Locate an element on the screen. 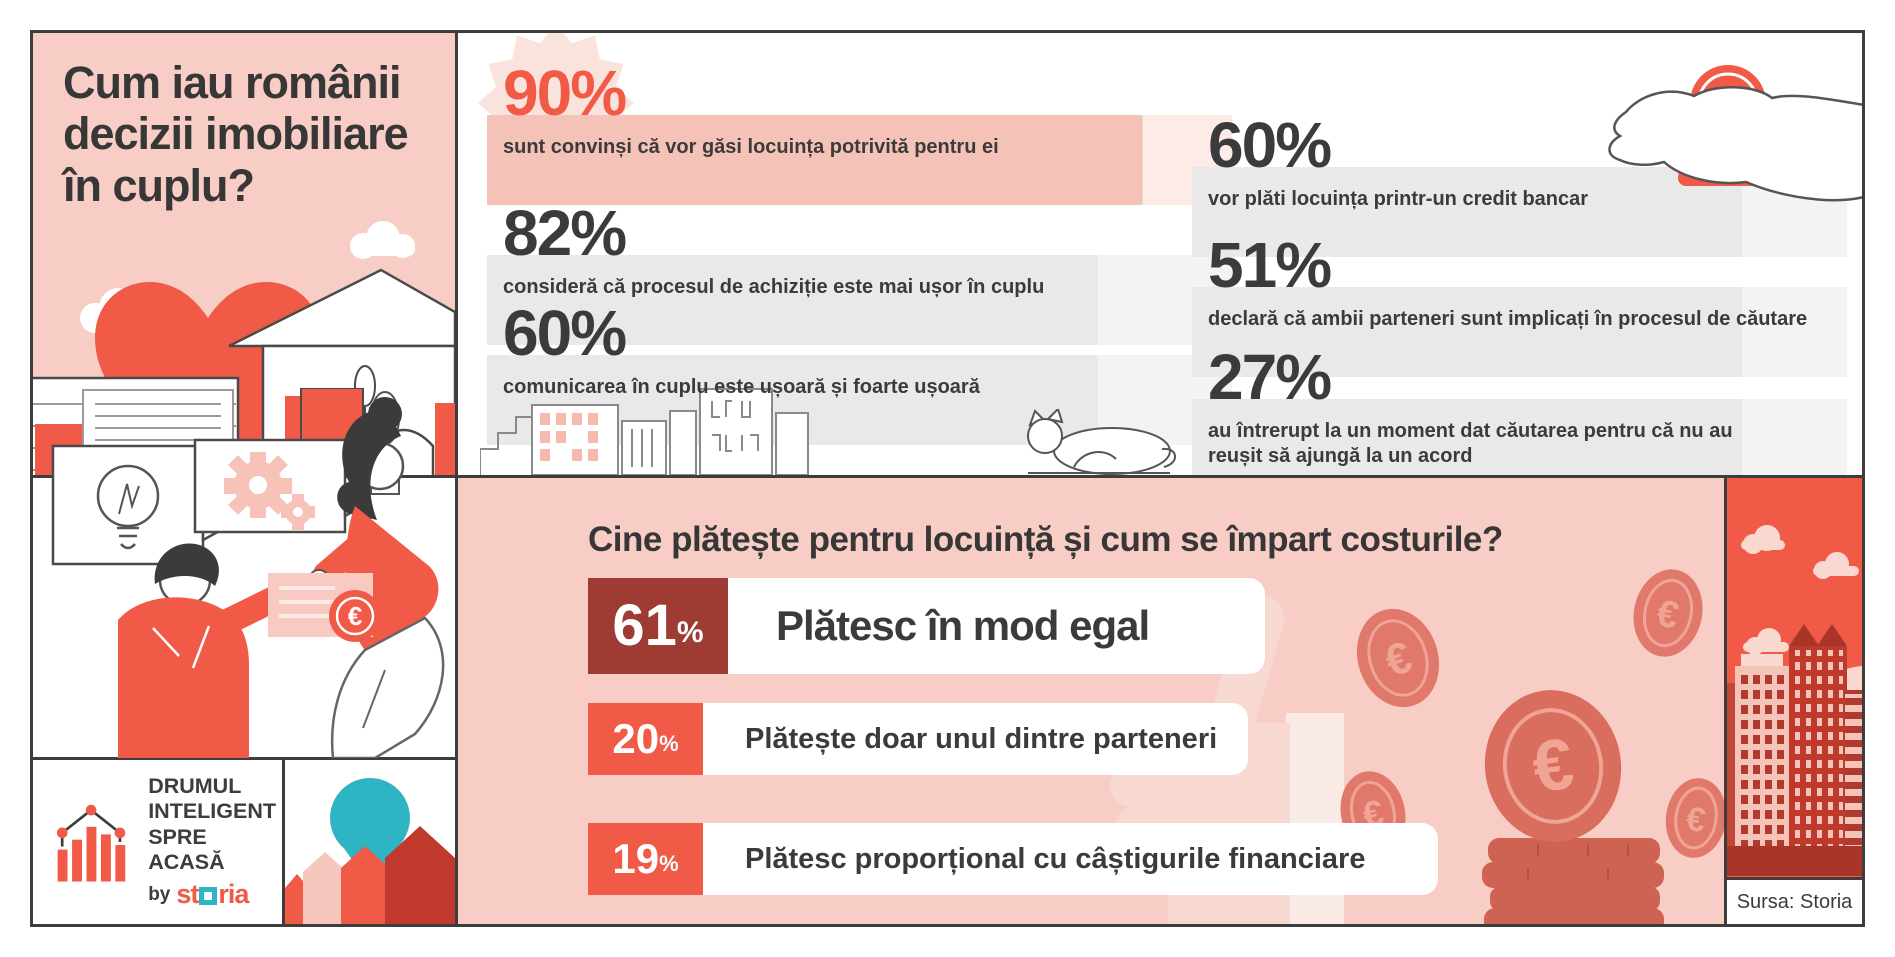 The image size is (1895, 957). source-label: Sursa: Storia is located at coordinates (1794, 901).